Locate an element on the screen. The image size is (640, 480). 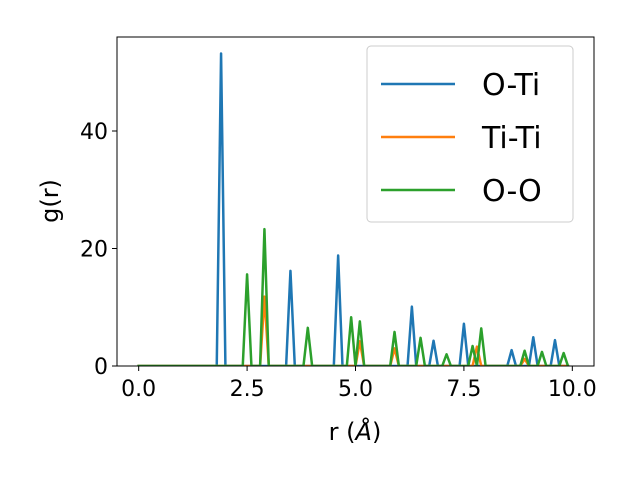
y-tick-label: 20 is located at coordinates (94, 250).